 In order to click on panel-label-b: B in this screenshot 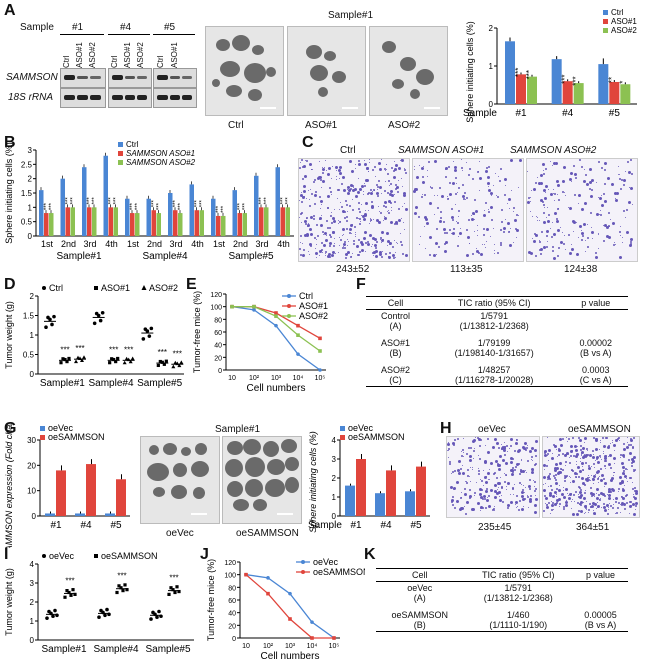, I will do `click(10, 142)`.